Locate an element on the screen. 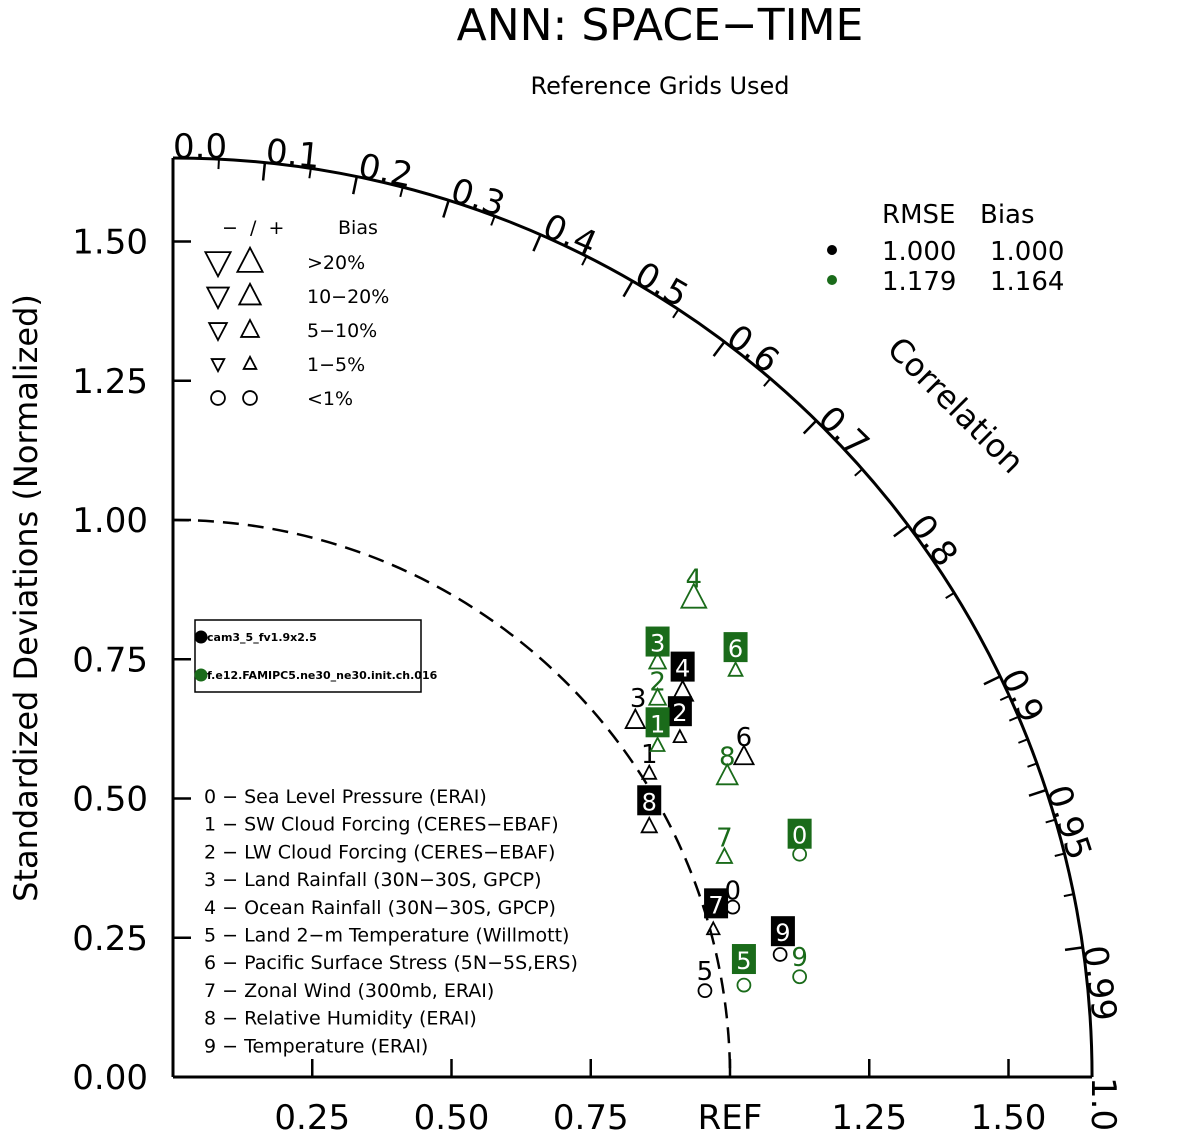 This screenshot has height=1135, width=1179. stats-header-bias: Bias is located at coordinates (1007, 215).